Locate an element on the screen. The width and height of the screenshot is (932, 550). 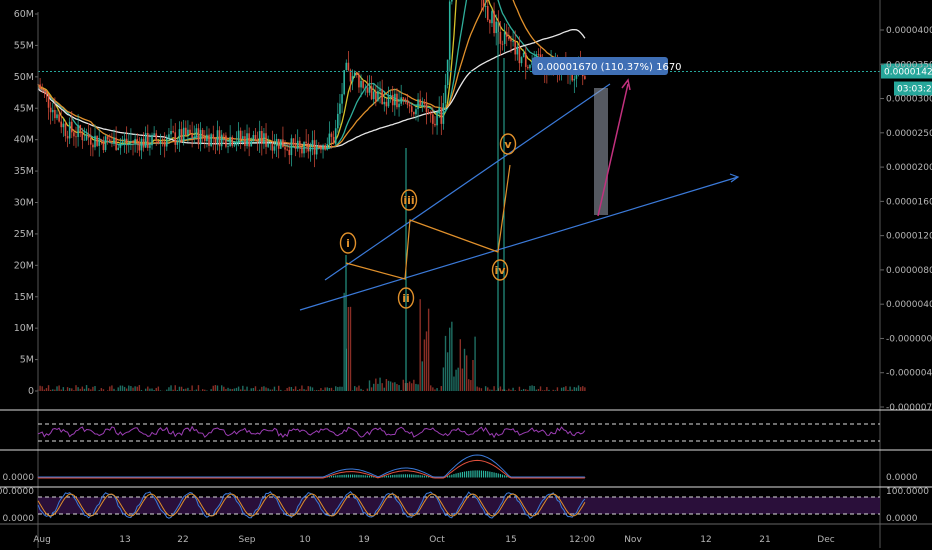
wave-label: iv is located at coordinates (501, 270).